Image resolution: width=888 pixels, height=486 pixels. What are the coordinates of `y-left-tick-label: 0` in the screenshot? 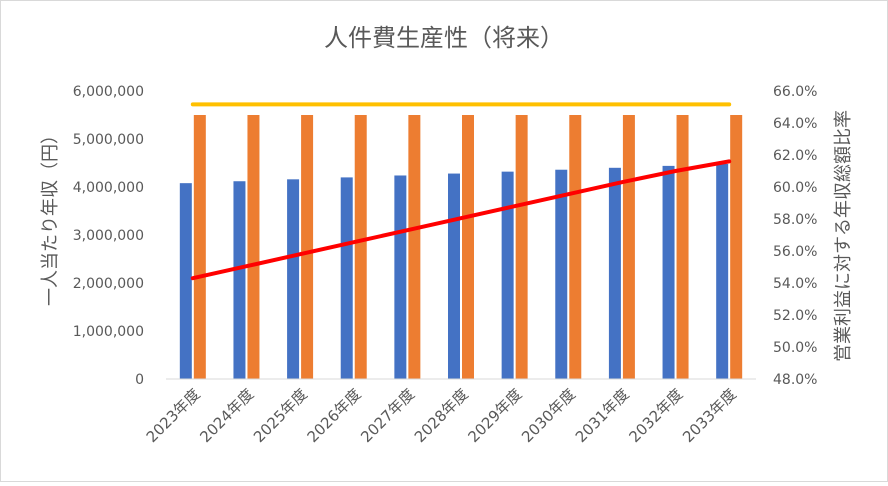 It's located at (139, 380).